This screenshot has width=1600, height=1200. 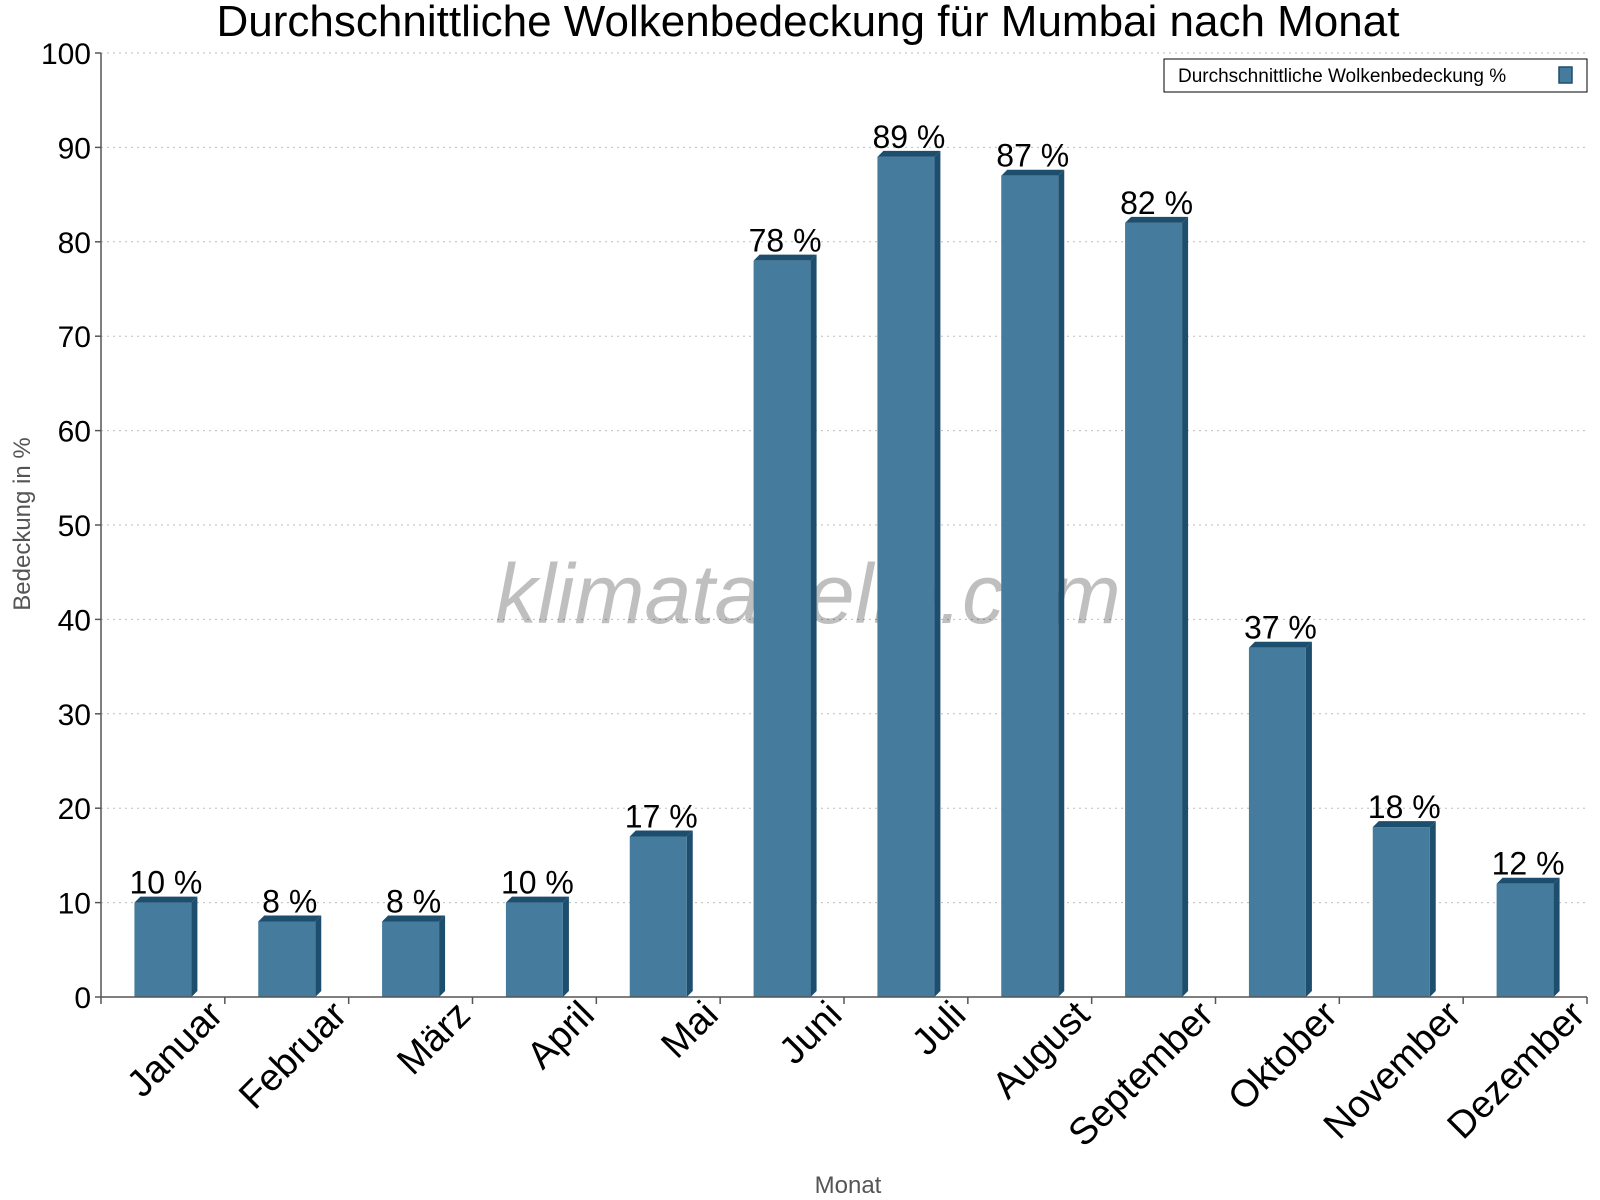 What do you see at coordinates (848, 1185) in the screenshot?
I see `x-axis-label: Monat` at bounding box center [848, 1185].